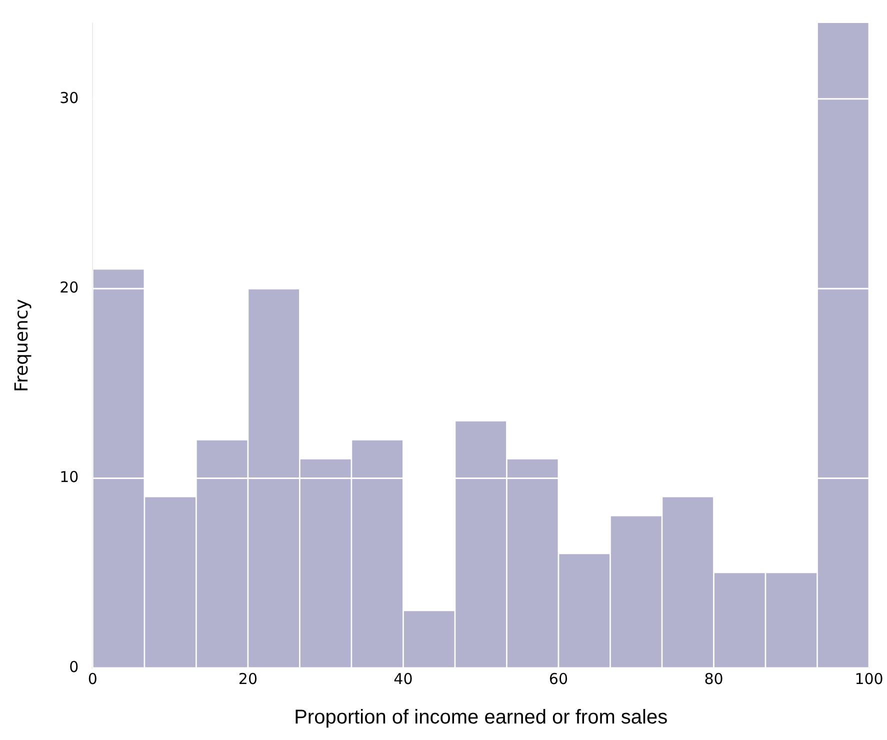 This screenshot has width=887, height=740. Describe the element at coordinates (481, 717) in the screenshot. I see `x-axis-title: Proportion of income earned or from sales` at that location.